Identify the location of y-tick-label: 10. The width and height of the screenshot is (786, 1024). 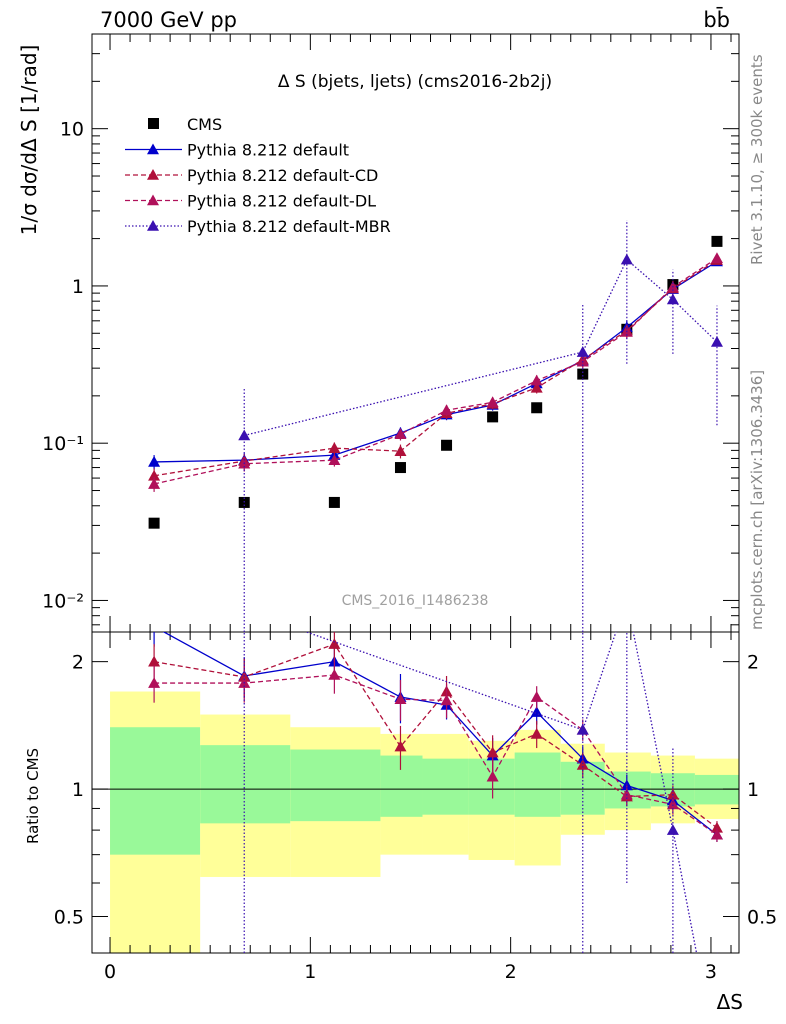
(72, 130).